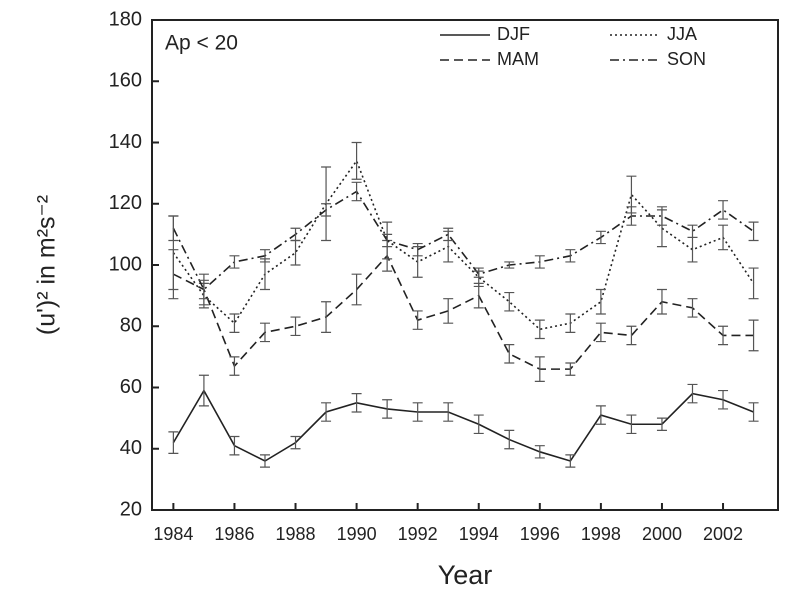  What do you see at coordinates (686, 59) in the screenshot?
I see `legend-label: SON` at bounding box center [686, 59].